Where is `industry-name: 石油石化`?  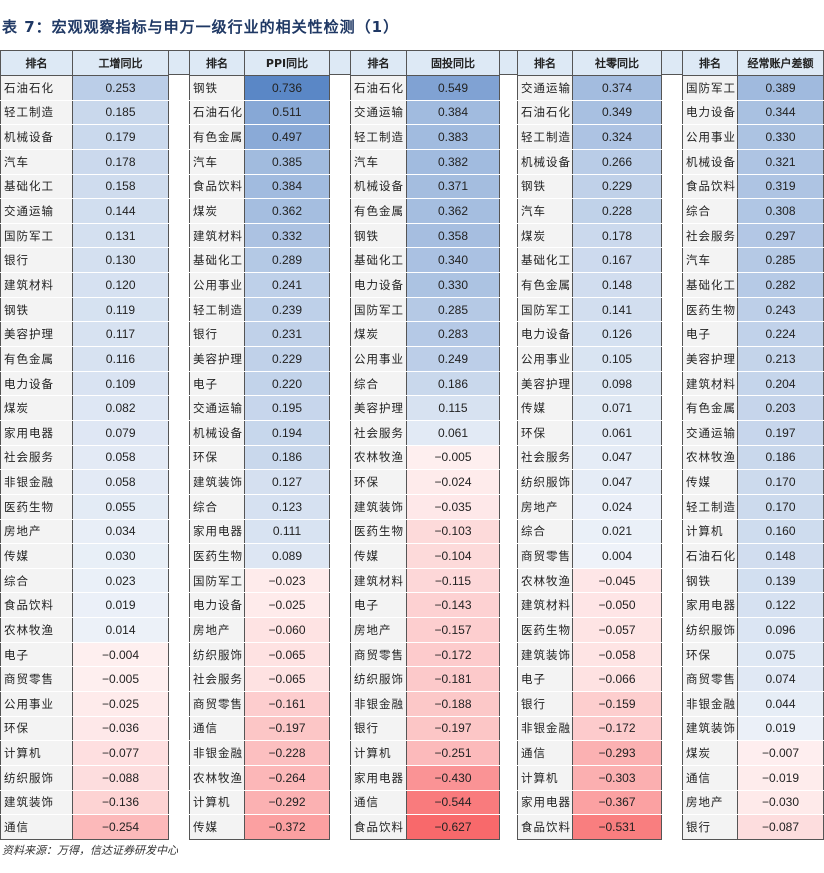 industry-name: 石油石化 is located at coordinates (545, 113).